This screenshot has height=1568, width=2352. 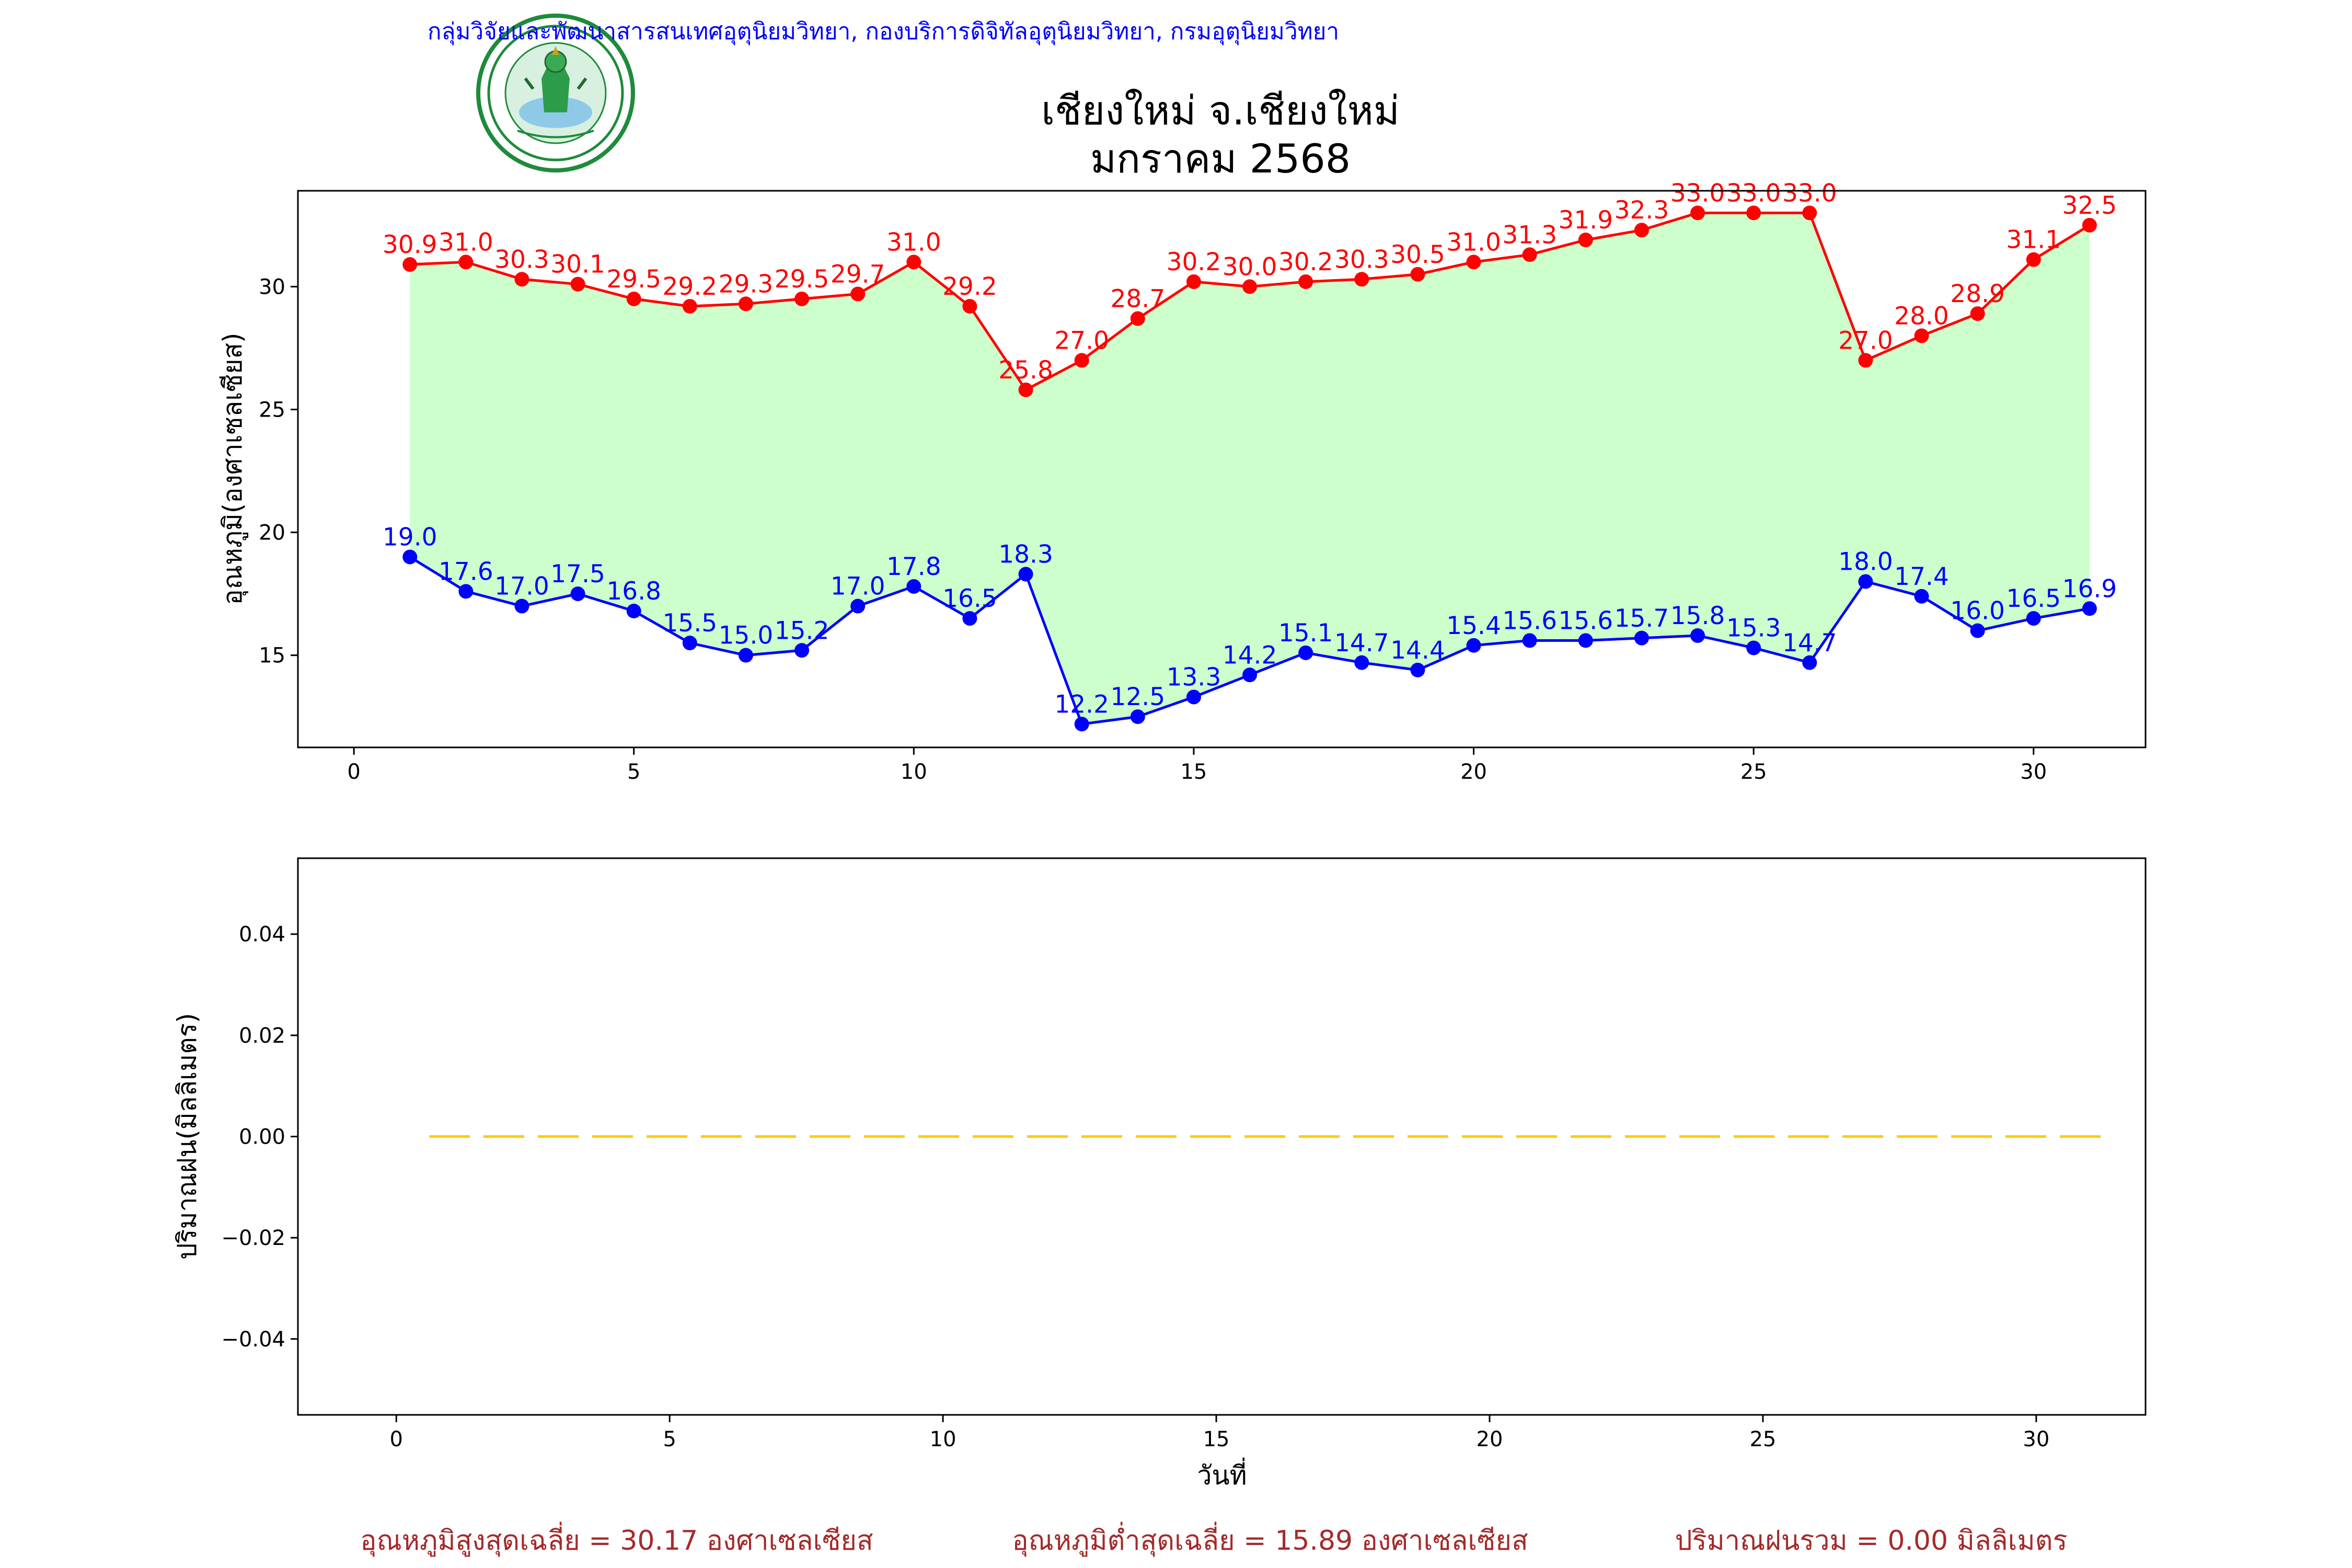 I want to click on min-temperature-data-label: 15.6, so click(x=1585, y=620).